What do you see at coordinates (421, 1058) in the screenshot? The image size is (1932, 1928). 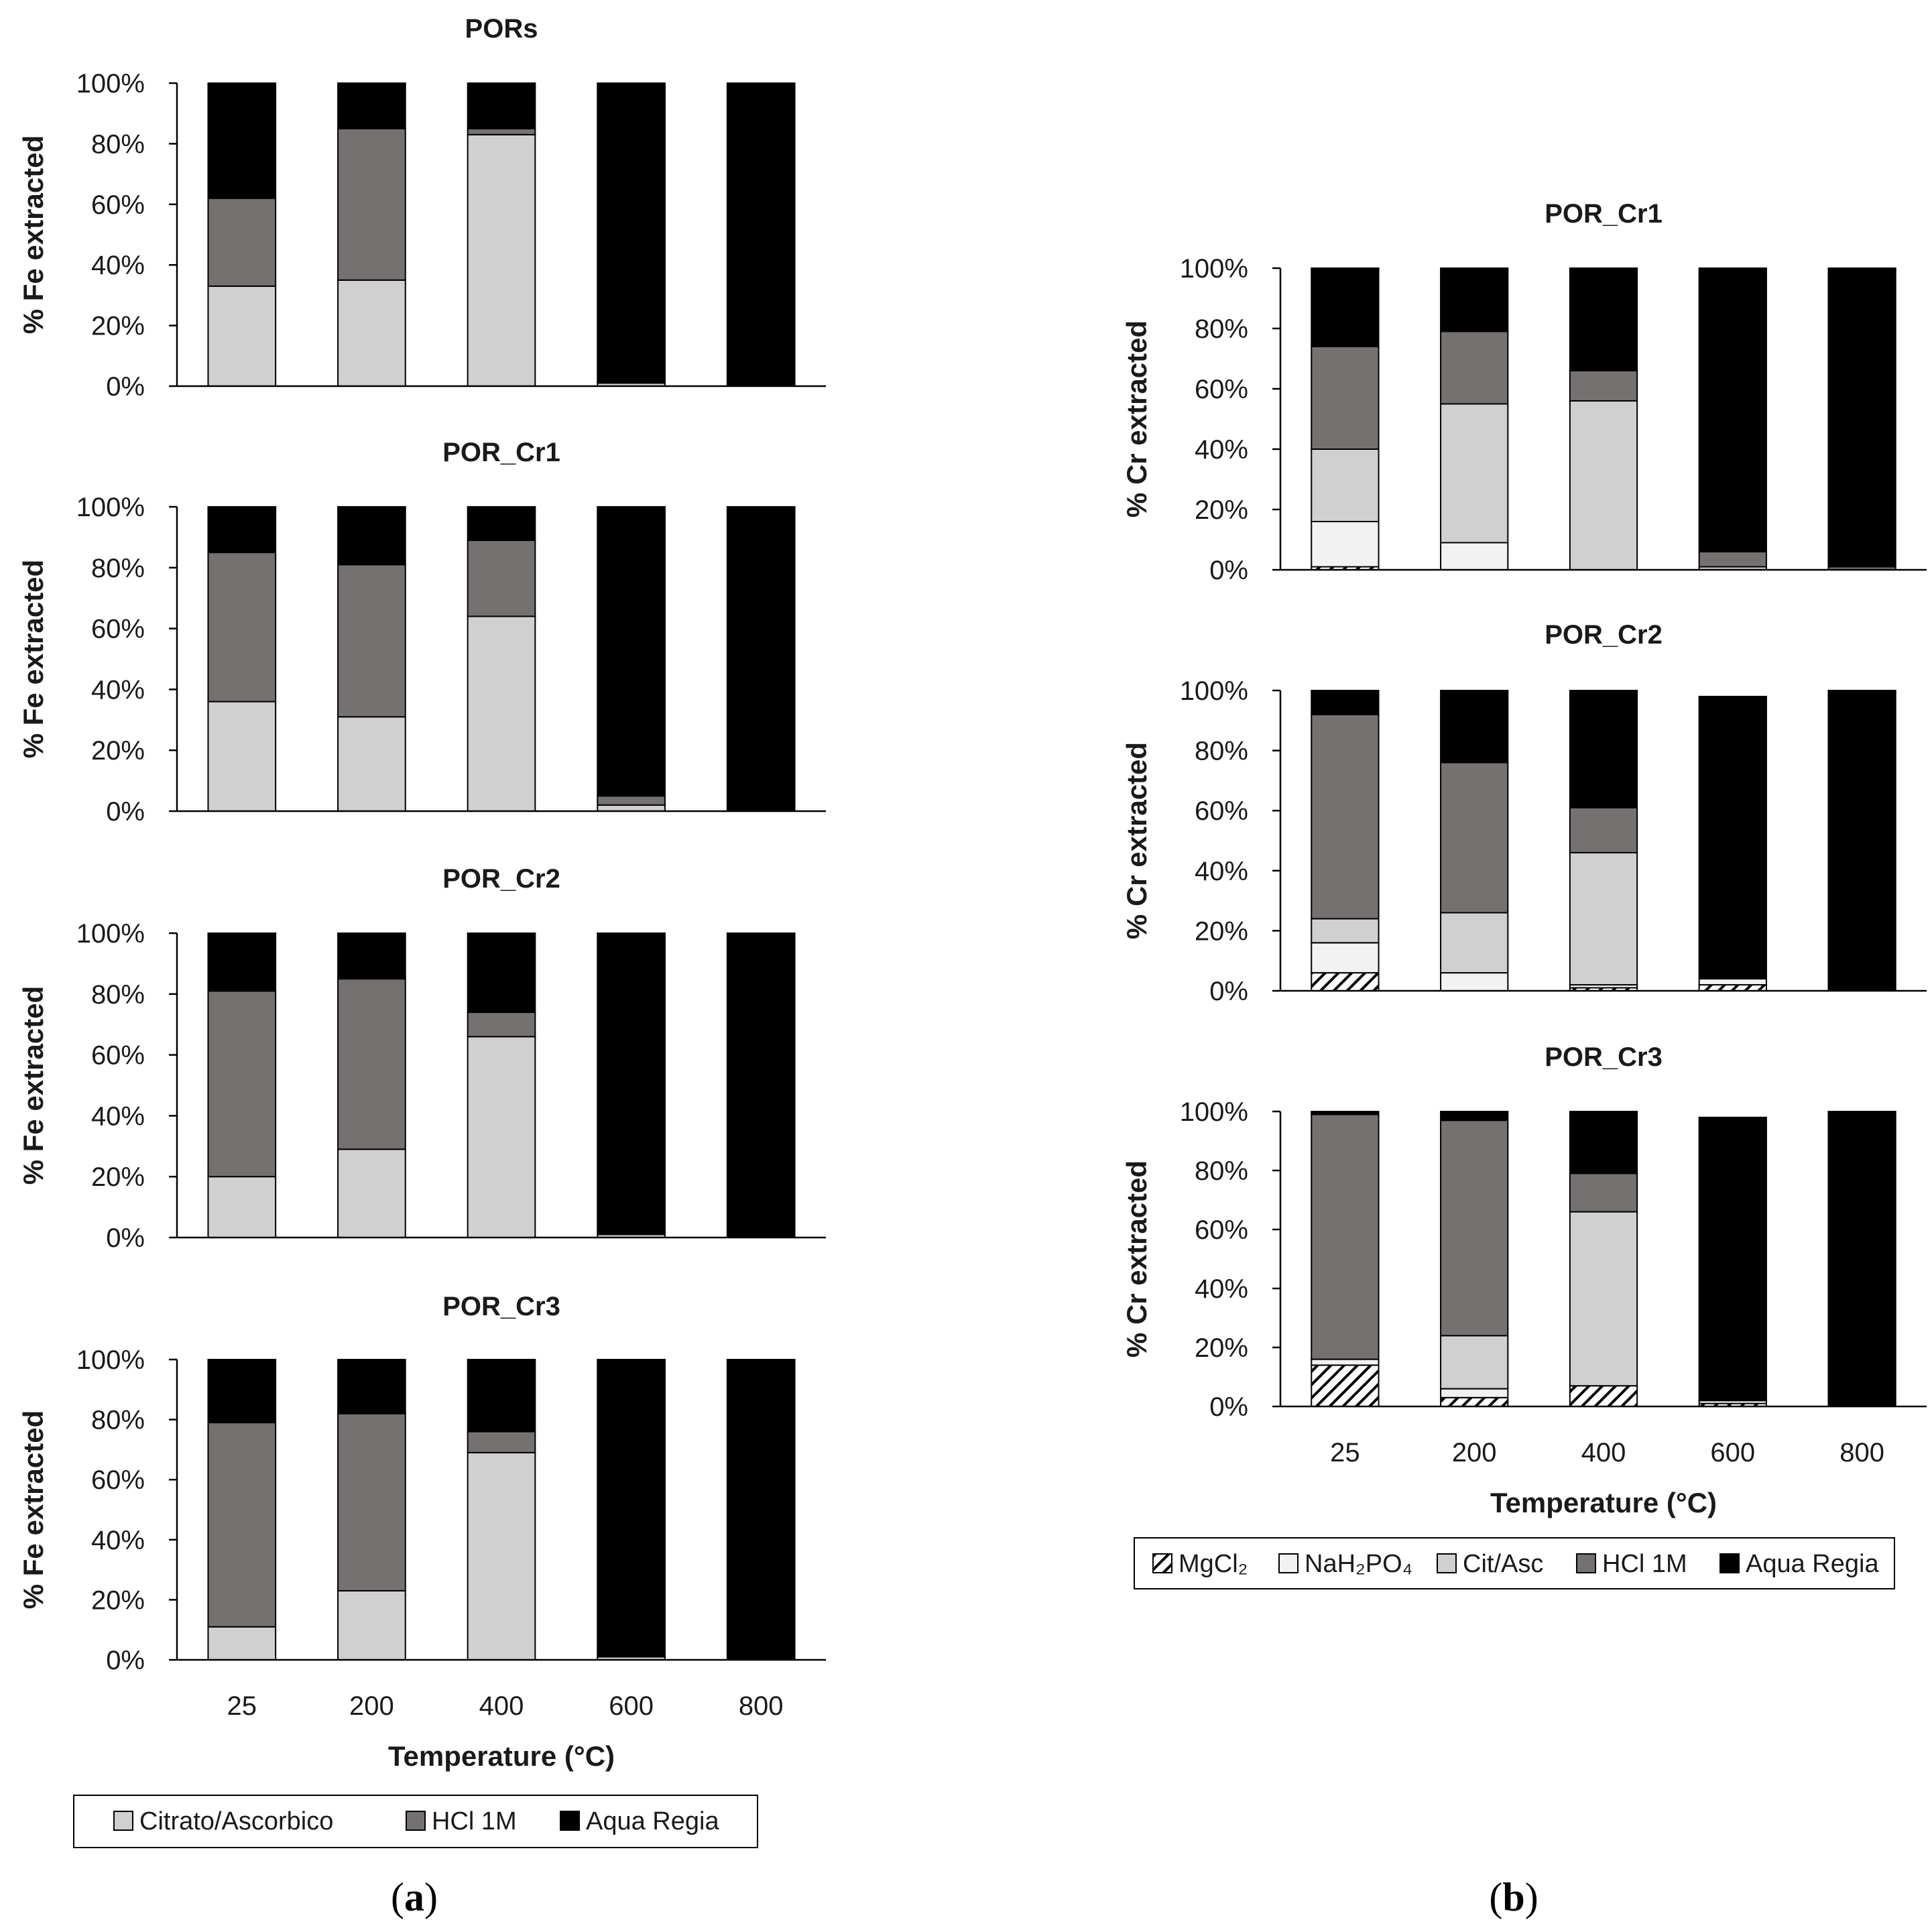 I see `chart-a3: POR_Cr2 0% 20% 40% 60% 80% 100% % Fe extracted` at bounding box center [421, 1058].